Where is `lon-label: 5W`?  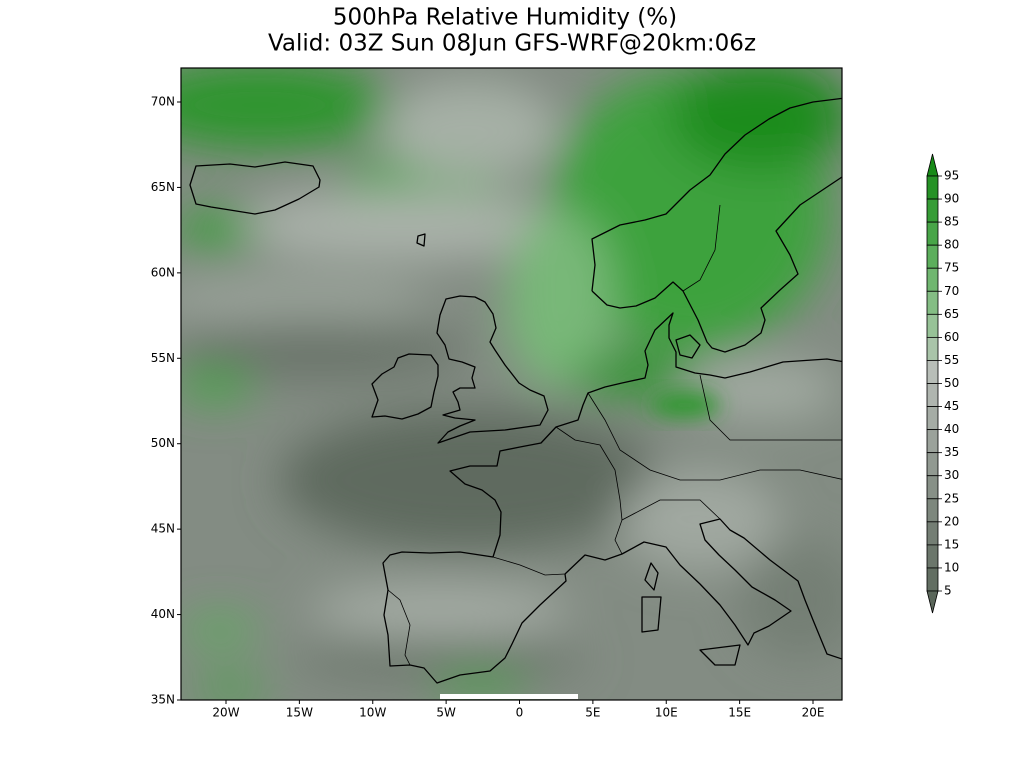 lon-label: 5W is located at coordinates (446, 713).